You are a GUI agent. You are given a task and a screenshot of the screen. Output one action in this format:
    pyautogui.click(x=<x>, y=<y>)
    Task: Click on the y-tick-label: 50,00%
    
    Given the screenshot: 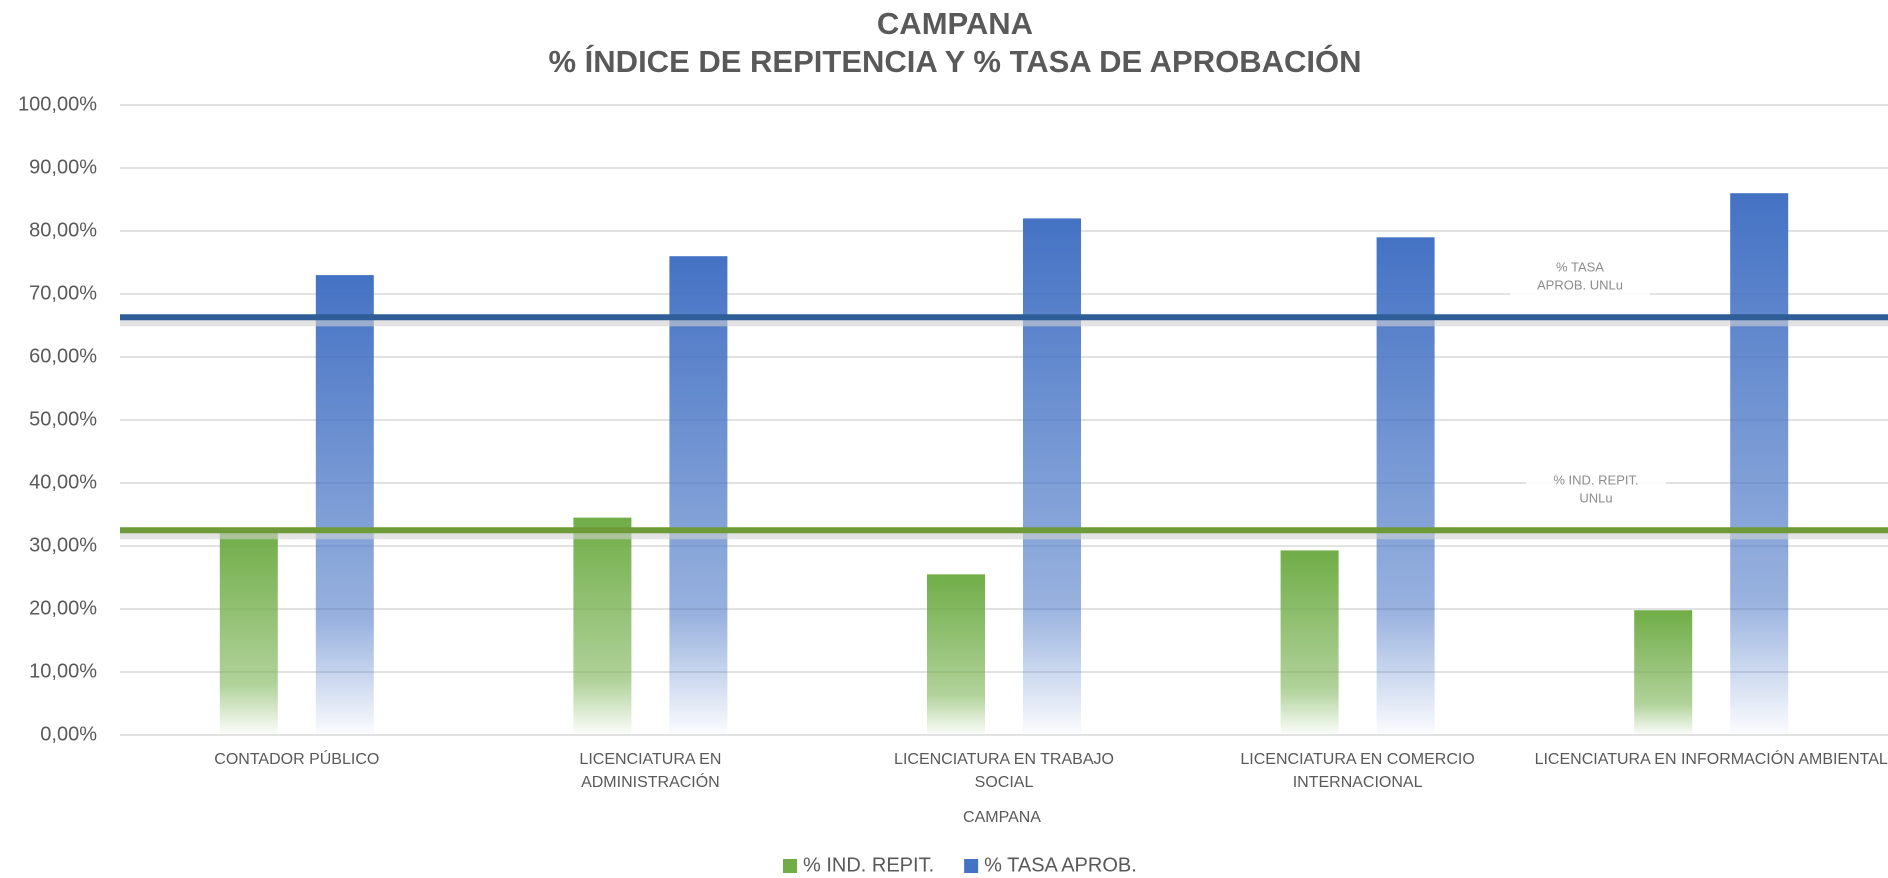 What is the action you would take?
    pyautogui.click(x=63, y=419)
    